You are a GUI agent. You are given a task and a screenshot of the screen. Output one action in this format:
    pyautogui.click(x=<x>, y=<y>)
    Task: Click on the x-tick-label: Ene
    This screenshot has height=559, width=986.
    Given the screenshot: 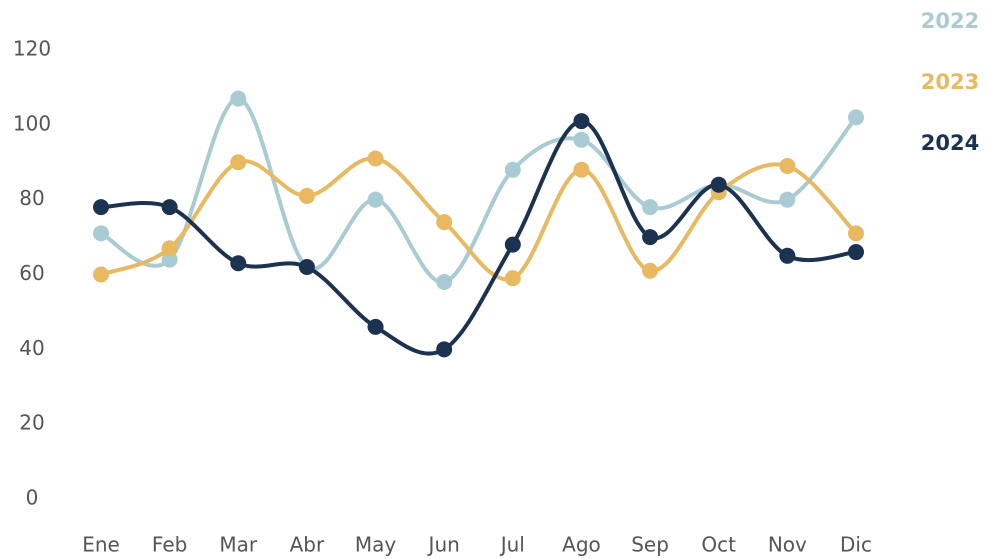 What is the action you would take?
    pyautogui.click(x=101, y=545)
    